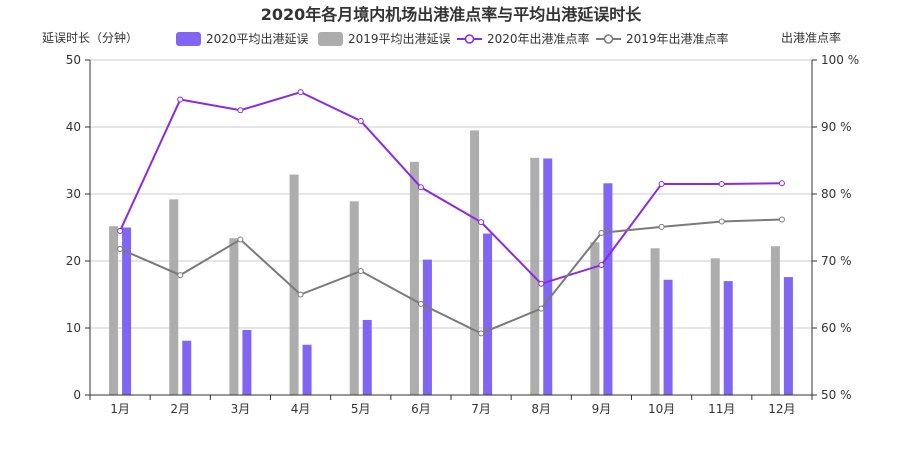  What do you see at coordinates (538, 38) in the screenshot?
I see `legend-label: 2020年出港准点率` at bounding box center [538, 38].